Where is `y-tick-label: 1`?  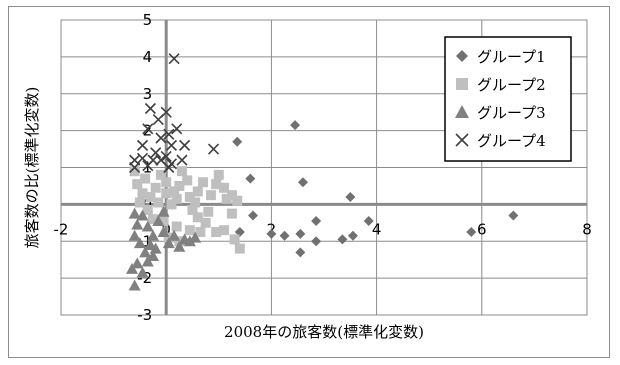
y-tick-label: 1 is located at coordinates (148, 168).